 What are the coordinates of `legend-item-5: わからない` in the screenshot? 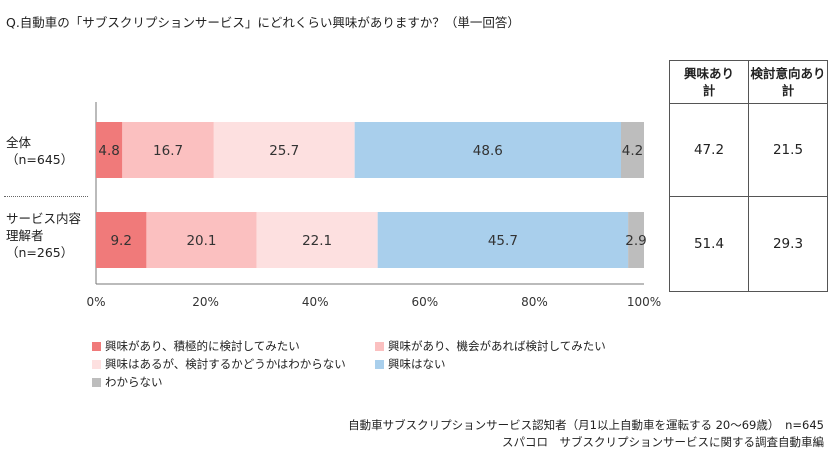 It's located at (127, 382).